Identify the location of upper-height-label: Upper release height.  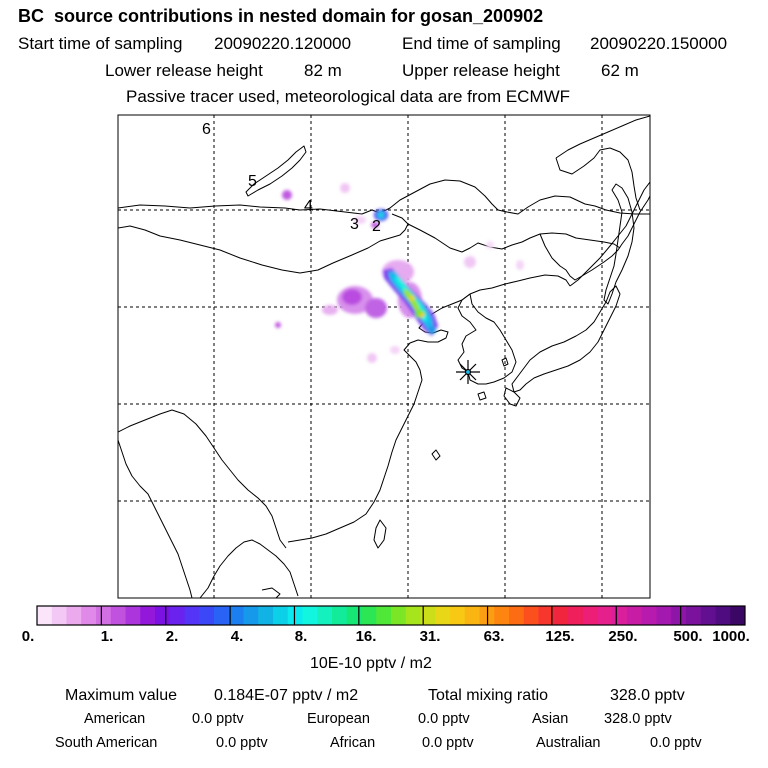
(481, 70).